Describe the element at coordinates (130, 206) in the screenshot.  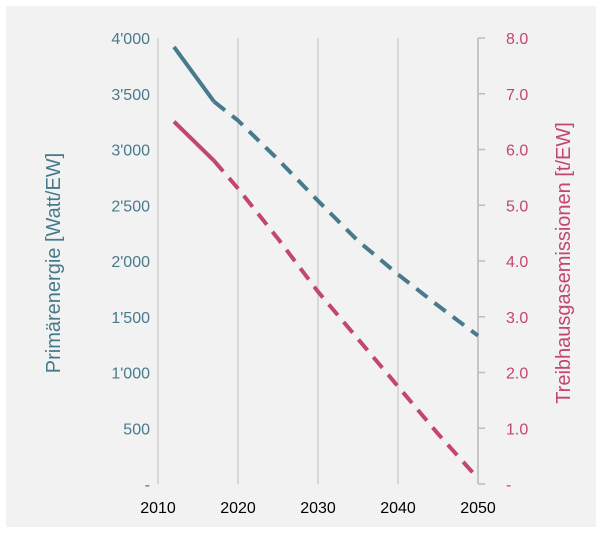
I see `left-tick-label-5: 2'500` at that location.